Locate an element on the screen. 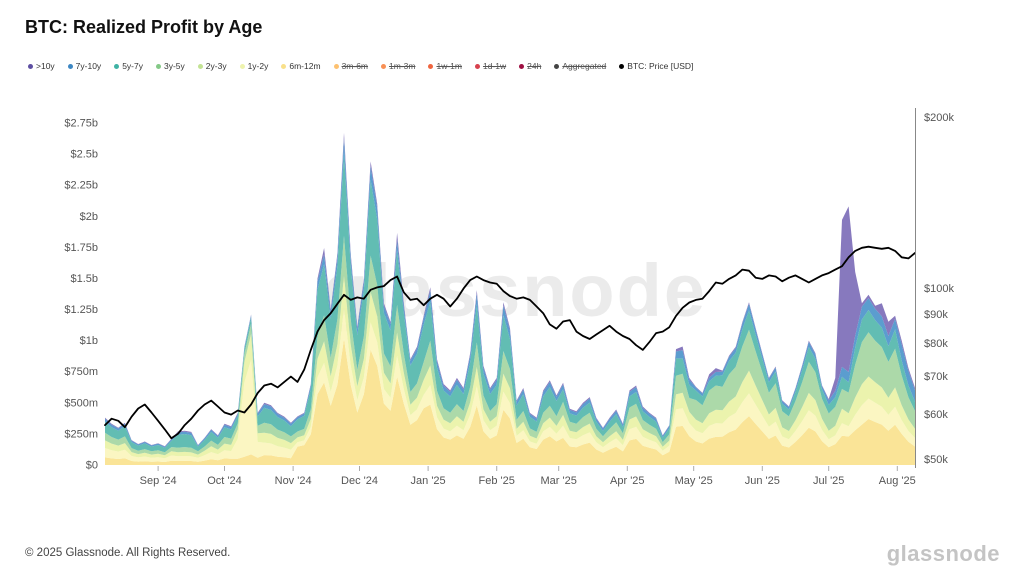 The image size is (1024, 576). legend-item-aggregated: Aggregated is located at coordinates (580, 66).